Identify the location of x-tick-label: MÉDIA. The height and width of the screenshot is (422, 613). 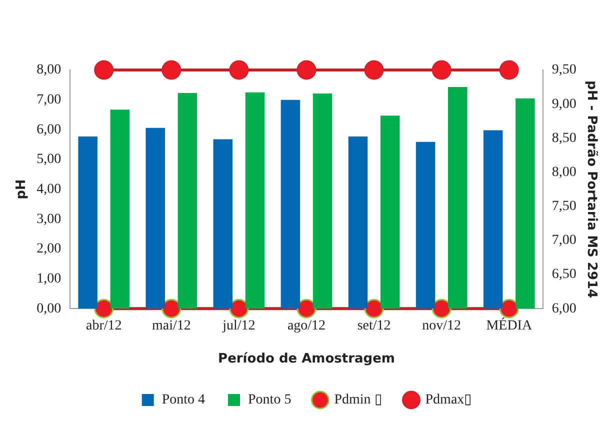
(509, 325).